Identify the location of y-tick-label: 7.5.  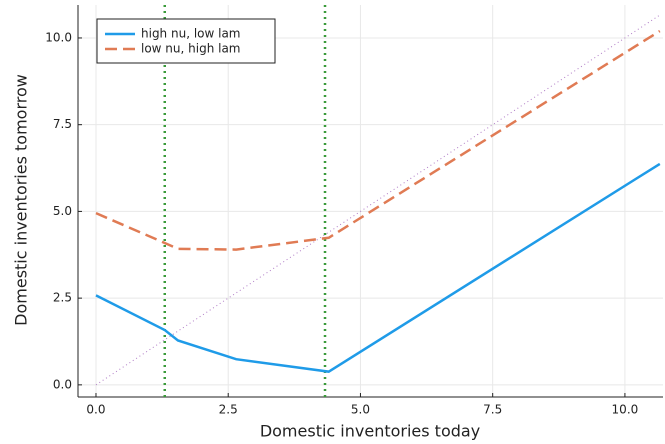
(62, 124).